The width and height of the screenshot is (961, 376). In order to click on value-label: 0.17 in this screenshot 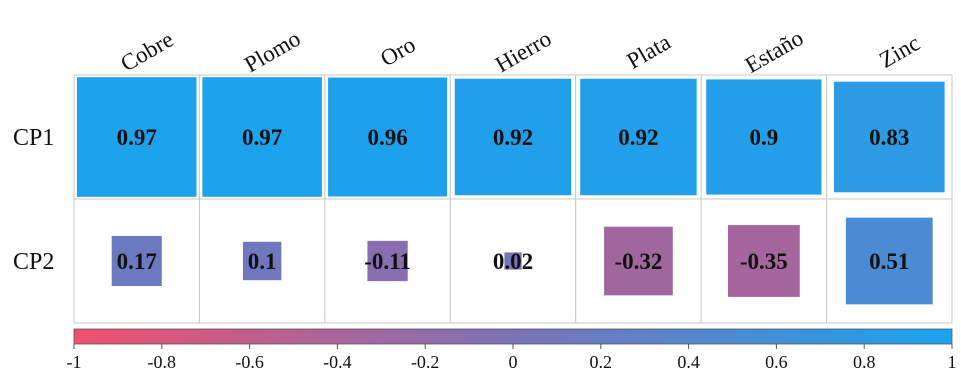, I will do `click(137, 261)`.